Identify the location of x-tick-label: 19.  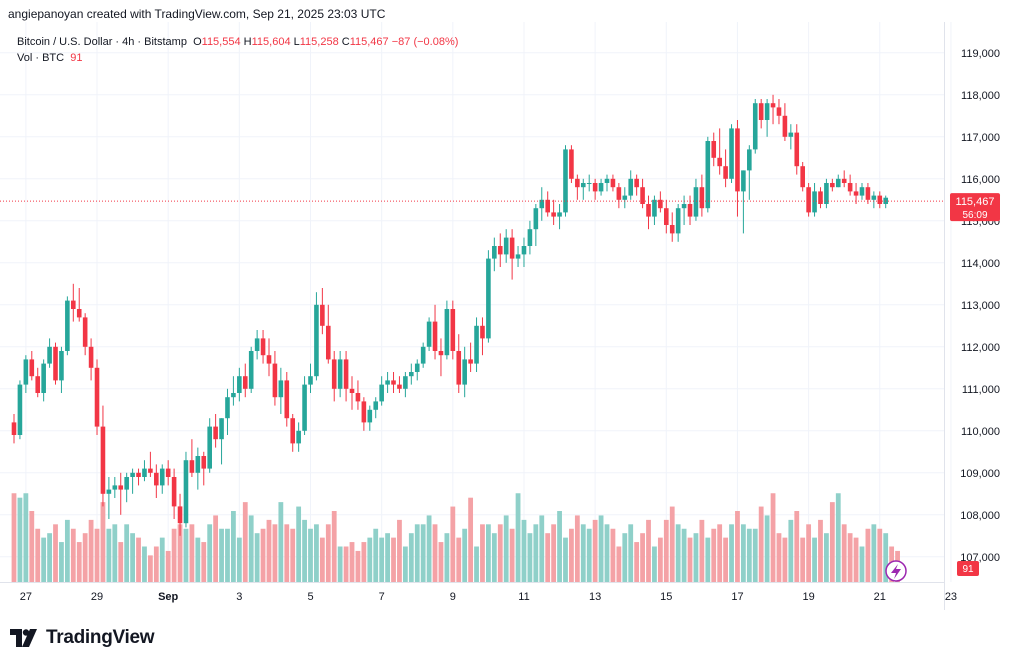
(808, 597).